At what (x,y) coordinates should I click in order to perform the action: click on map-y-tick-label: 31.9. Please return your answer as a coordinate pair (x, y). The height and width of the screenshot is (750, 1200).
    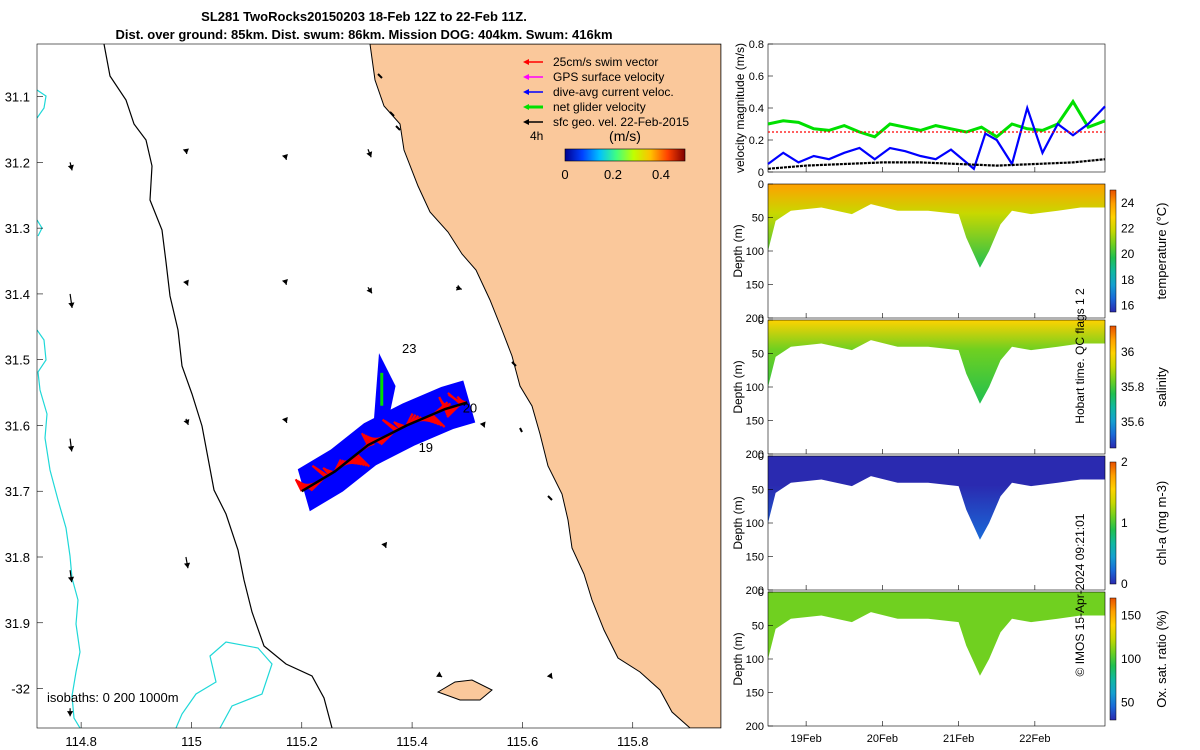
    Looking at the image, I should click on (17, 623).